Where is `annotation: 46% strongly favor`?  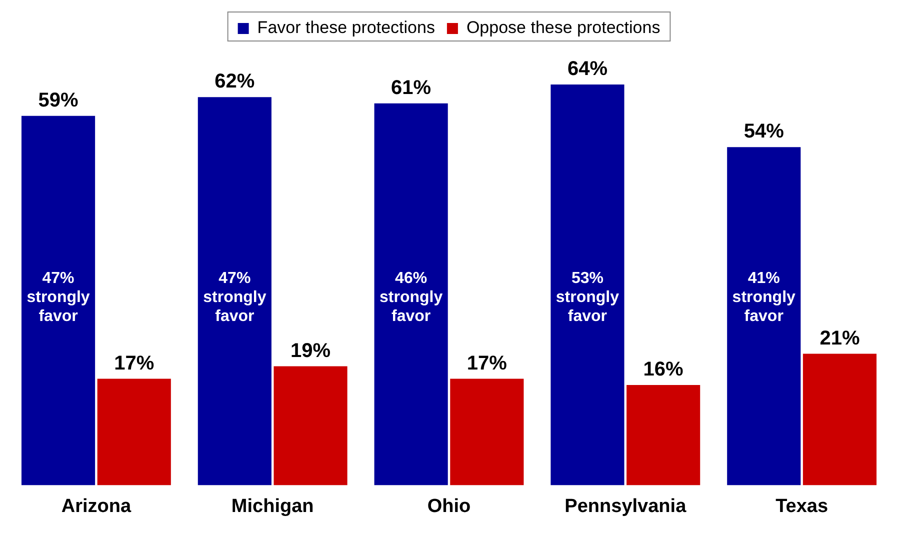 annotation: 46% strongly favor is located at coordinates (411, 297).